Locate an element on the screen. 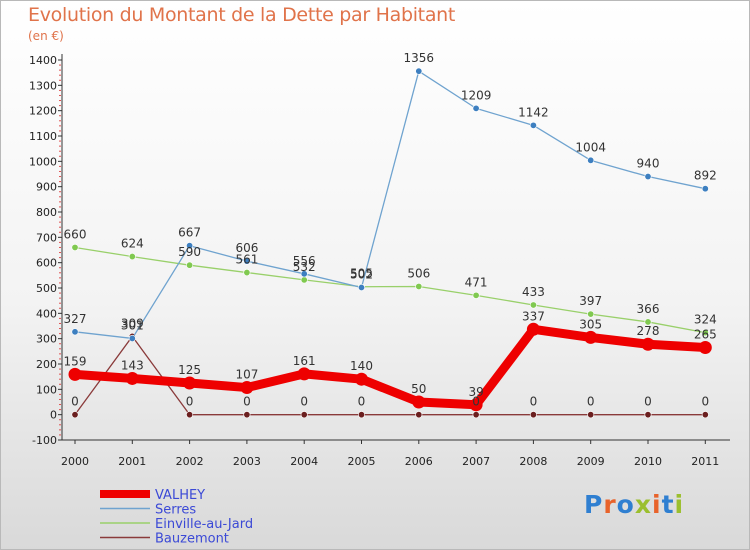  logo-letter: r is located at coordinates (610, 504).